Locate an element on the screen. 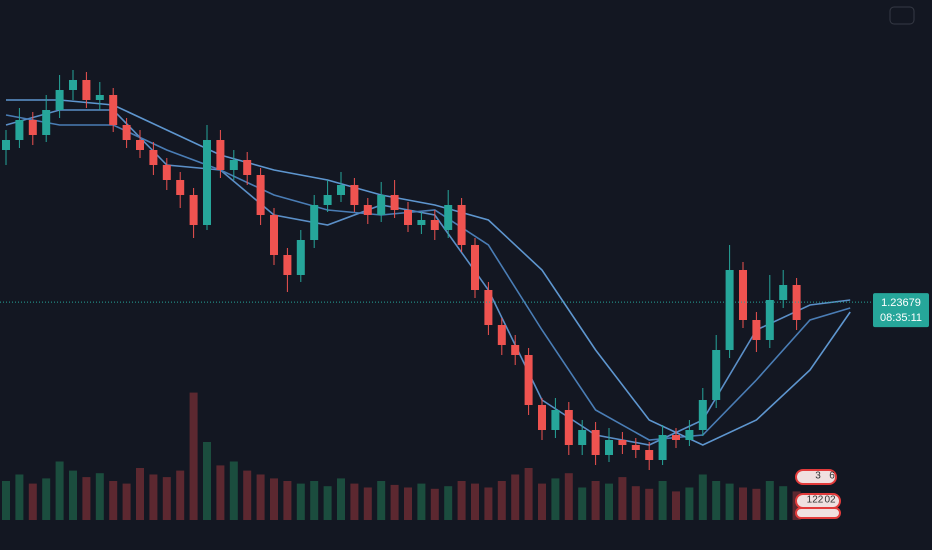 The image size is (932, 550). event-badge is located at coordinates (818, 513).